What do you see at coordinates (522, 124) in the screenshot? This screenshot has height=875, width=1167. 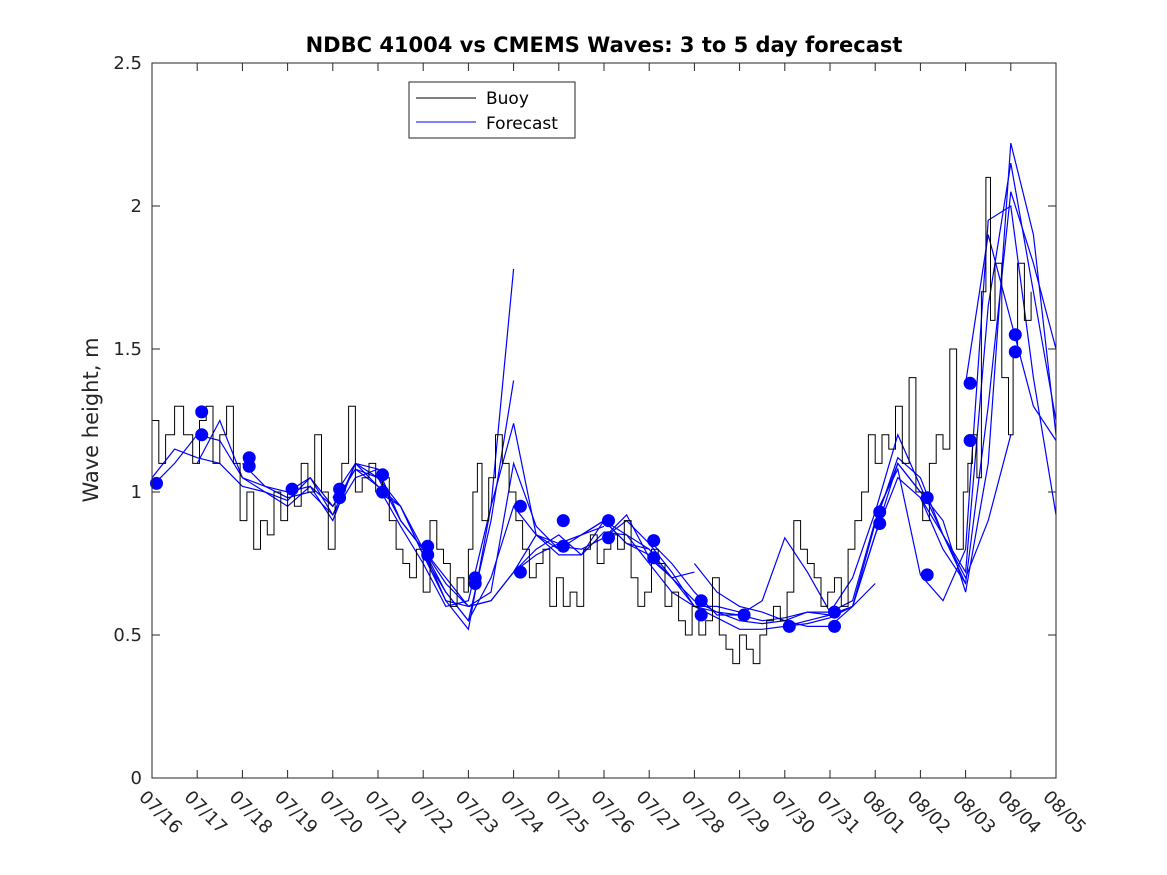 I see `legend-forecast-label: Forecast` at bounding box center [522, 124].